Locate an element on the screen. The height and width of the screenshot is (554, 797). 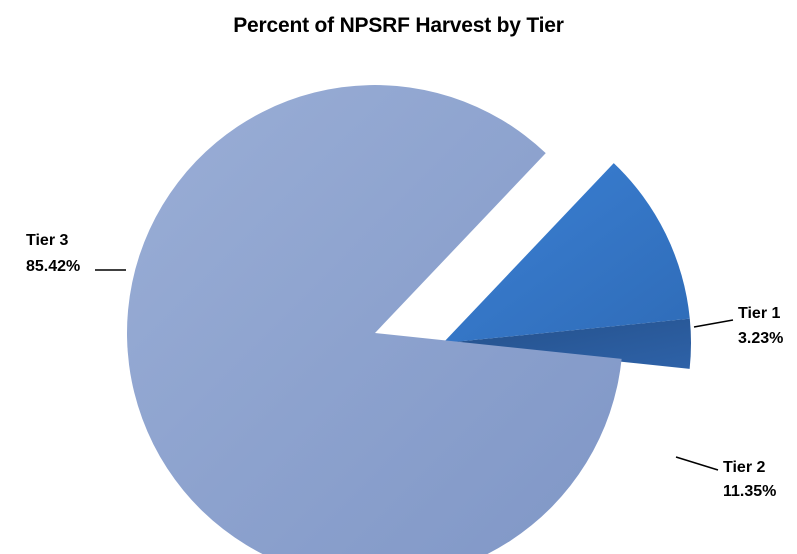
slice-name-label: Tier 2 is located at coordinates (744, 467).